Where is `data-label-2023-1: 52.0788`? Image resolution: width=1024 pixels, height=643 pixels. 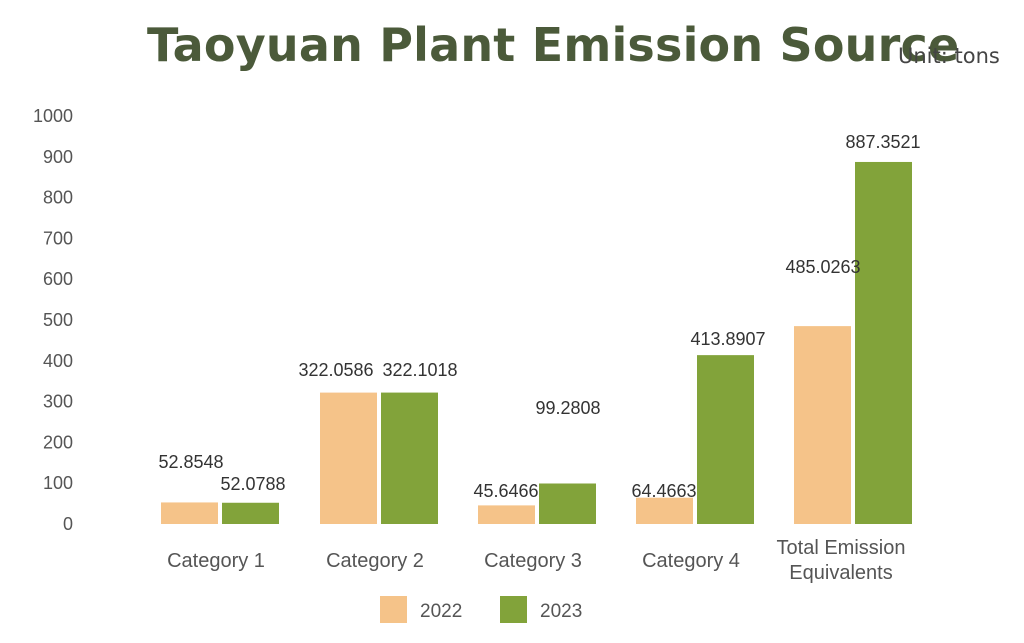
data-label-2023-1: 52.0788 is located at coordinates (252, 484).